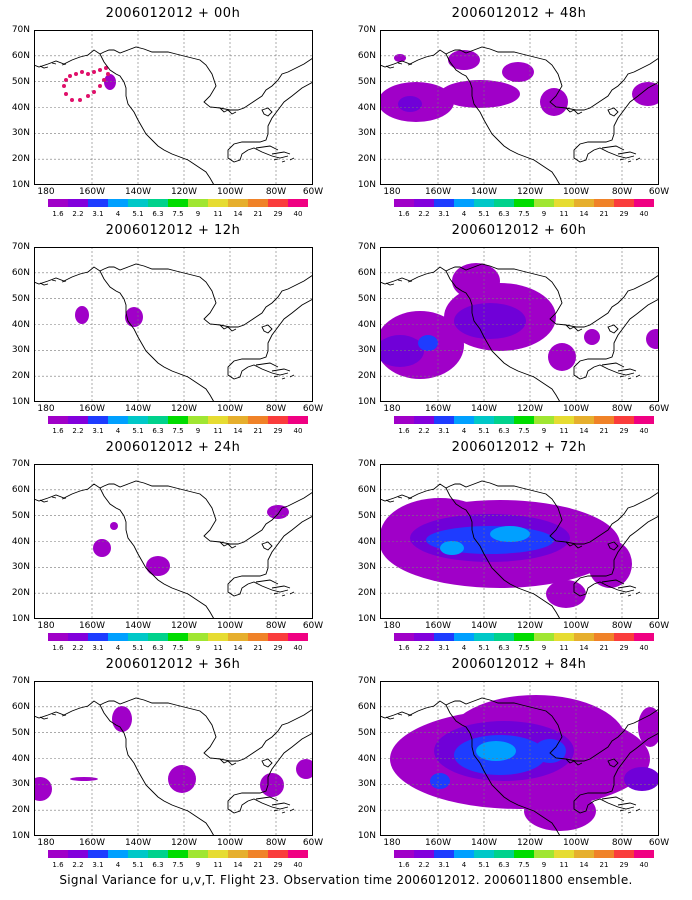  What do you see at coordinates (173, 230) in the screenshot?
I see `panel-title: 2006012012 + 12h` at bounding box center [173, 230].